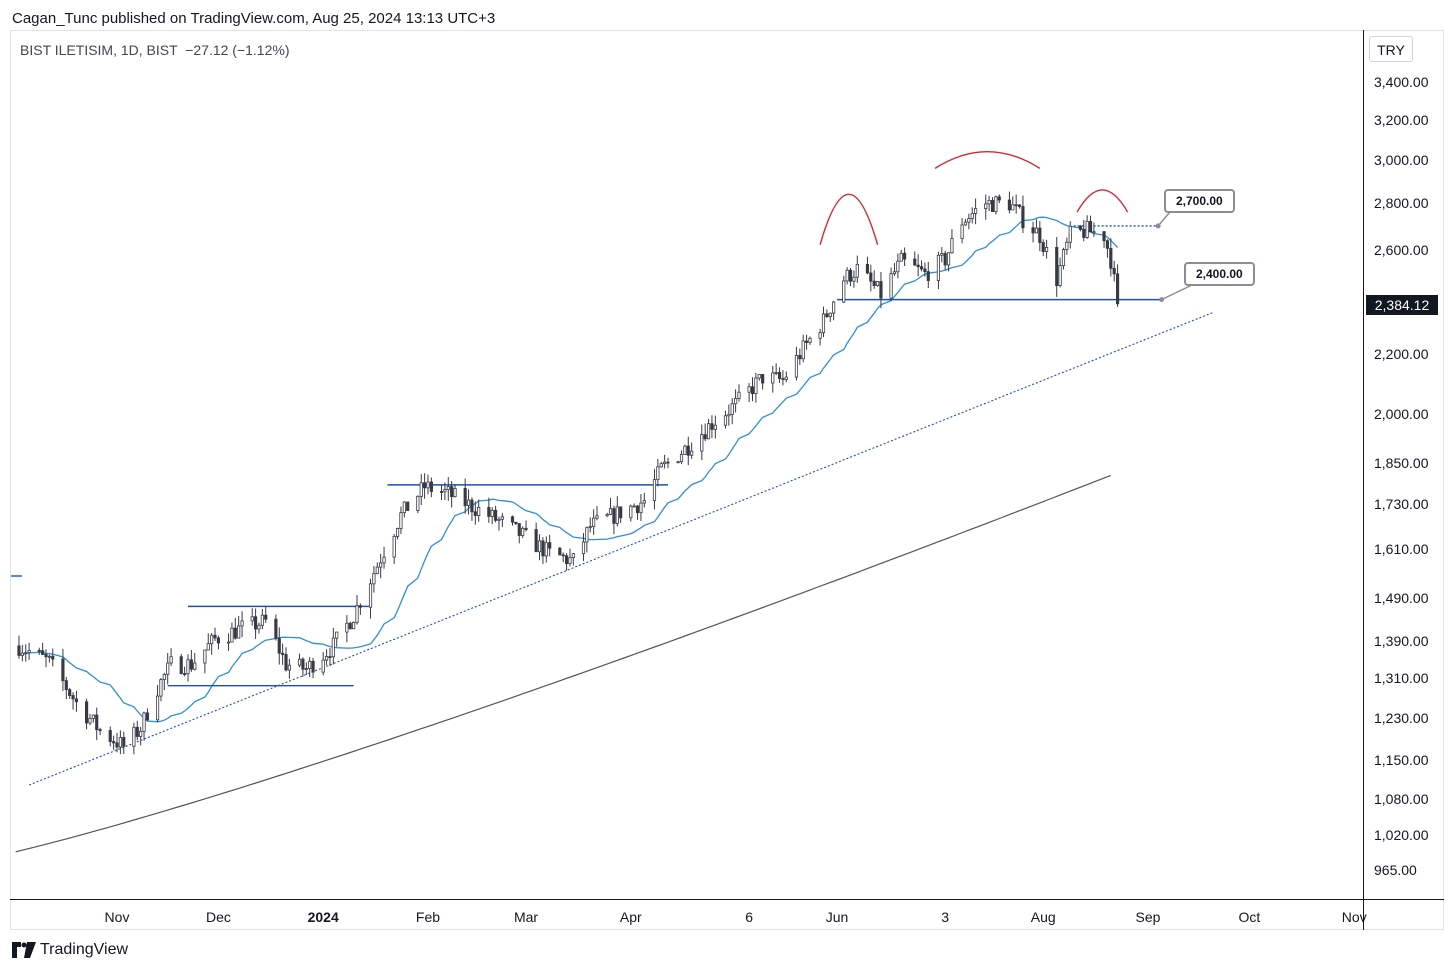  What do you see at coordinates (1401, 249) in the screenshot?
I see `price-tick-label: 2,600.00` at bounding box center [1401, 249].